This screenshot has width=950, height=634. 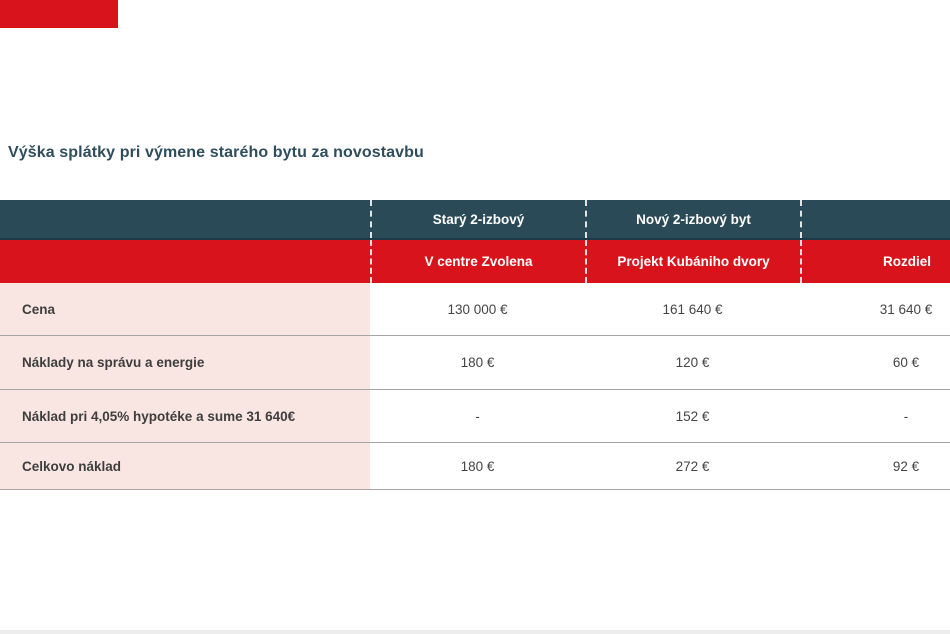 What do you see at coordinates (477, 219) in the screenshot?
I see `group-header-old-apartment: Starý 2-izbový` at bounding box center [477, 219].